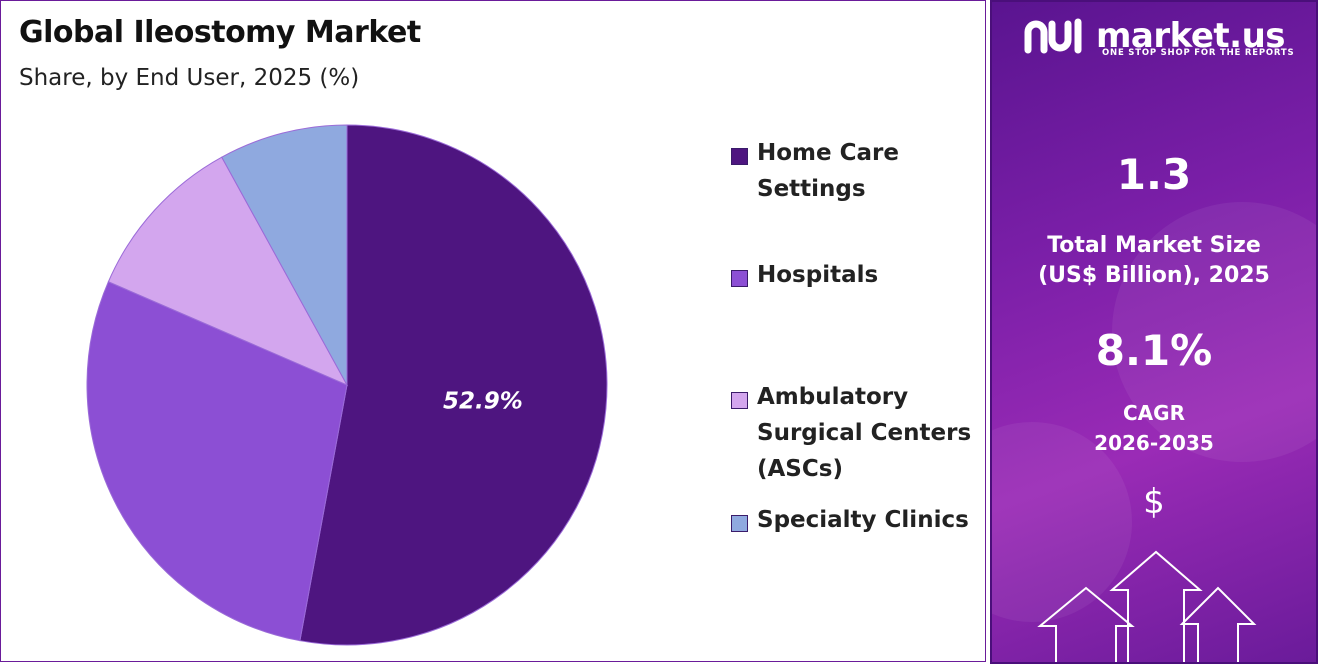  Describe the element at coordinates (800, 469) in the screenshot. I see `legend-label-line: (ASCs)` at that location.